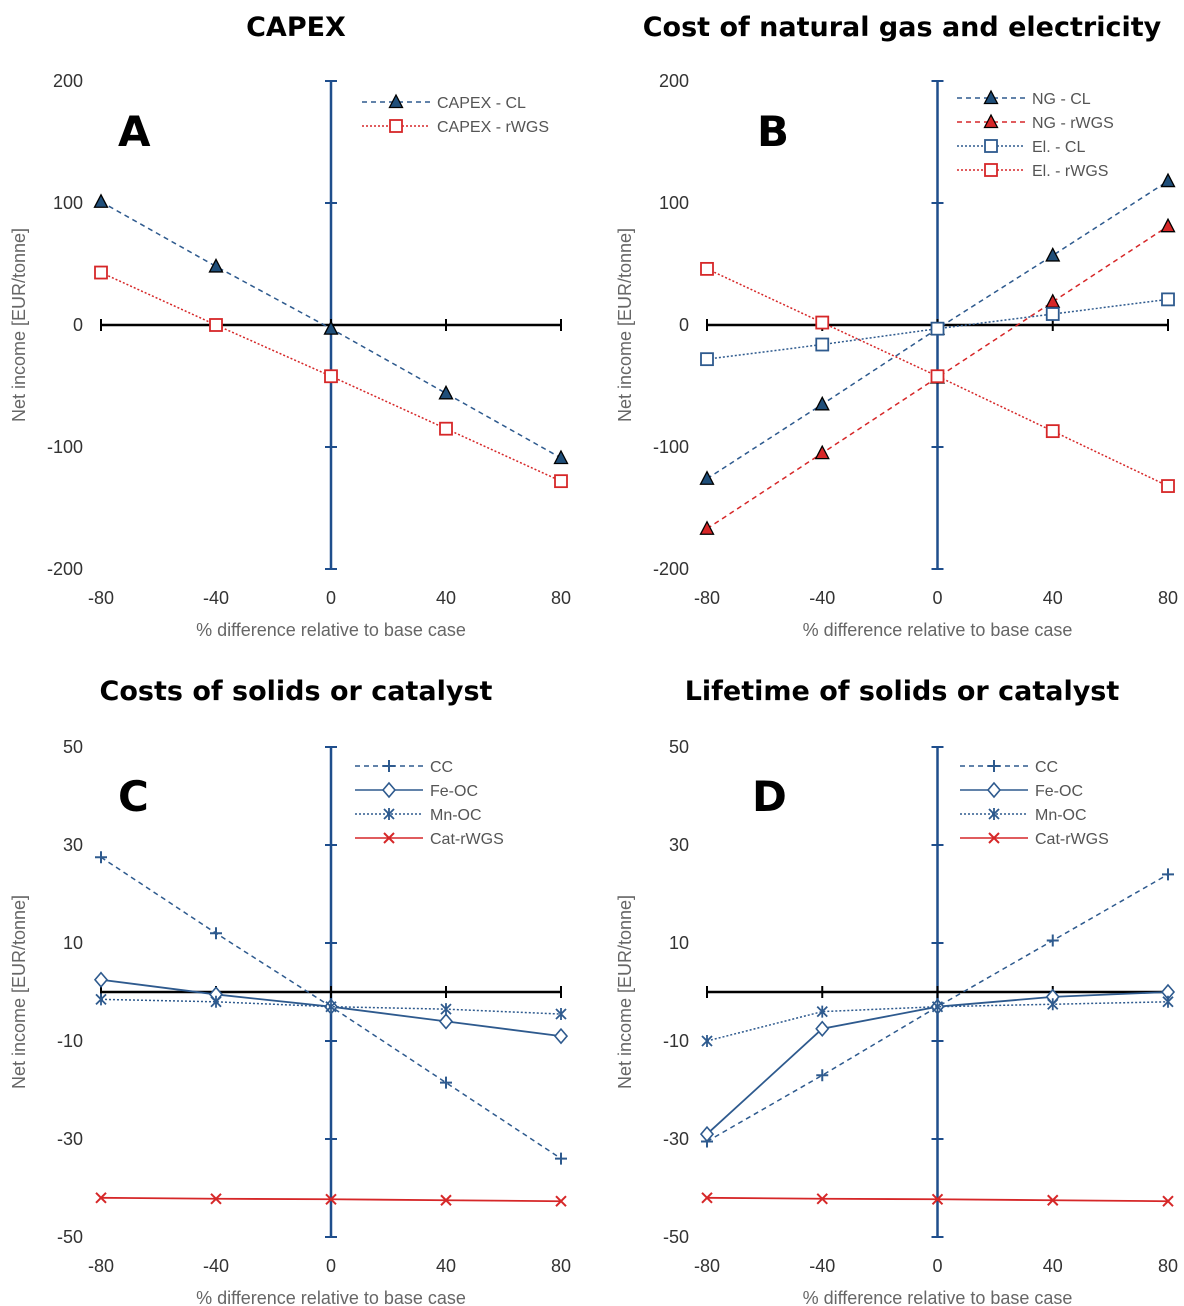  Describe the element at coordinates (938, 630) in the screenshot. I see `x-axis-title: % difference relative to base case` at that location.